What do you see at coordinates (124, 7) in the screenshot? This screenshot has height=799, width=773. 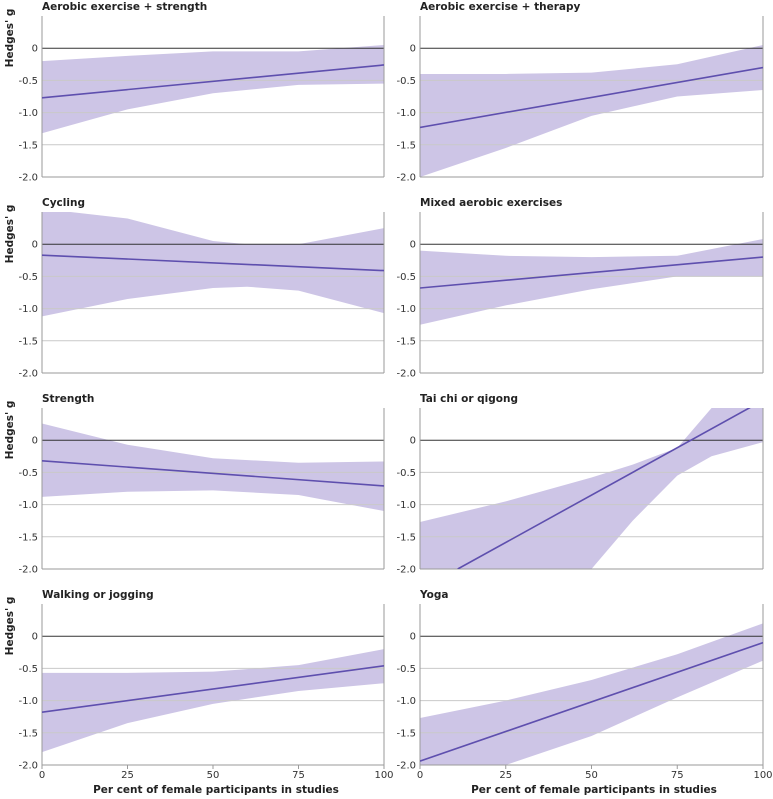 I see `panel-title: Aerobic exercise + strength` at bounding box center [124, 7].